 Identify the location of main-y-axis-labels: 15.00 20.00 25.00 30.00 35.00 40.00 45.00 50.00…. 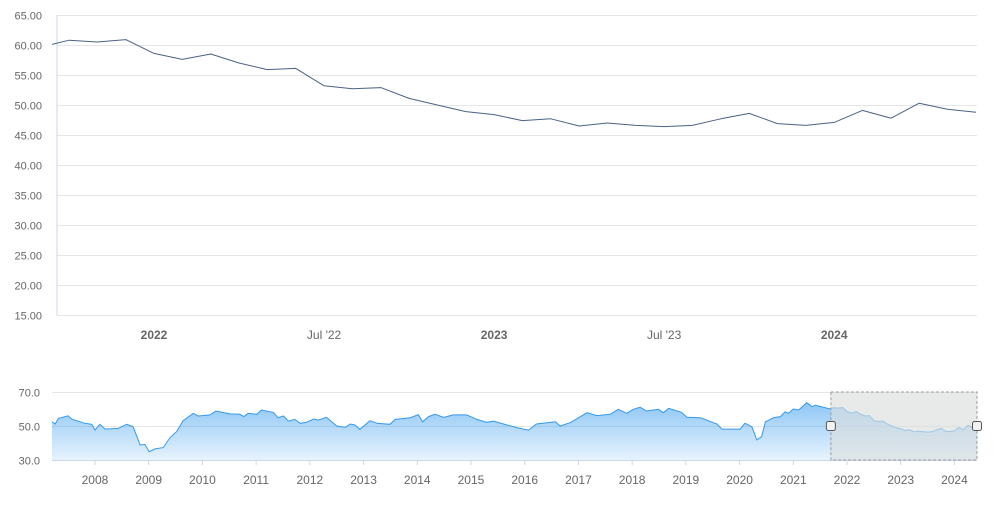
(28, 167).